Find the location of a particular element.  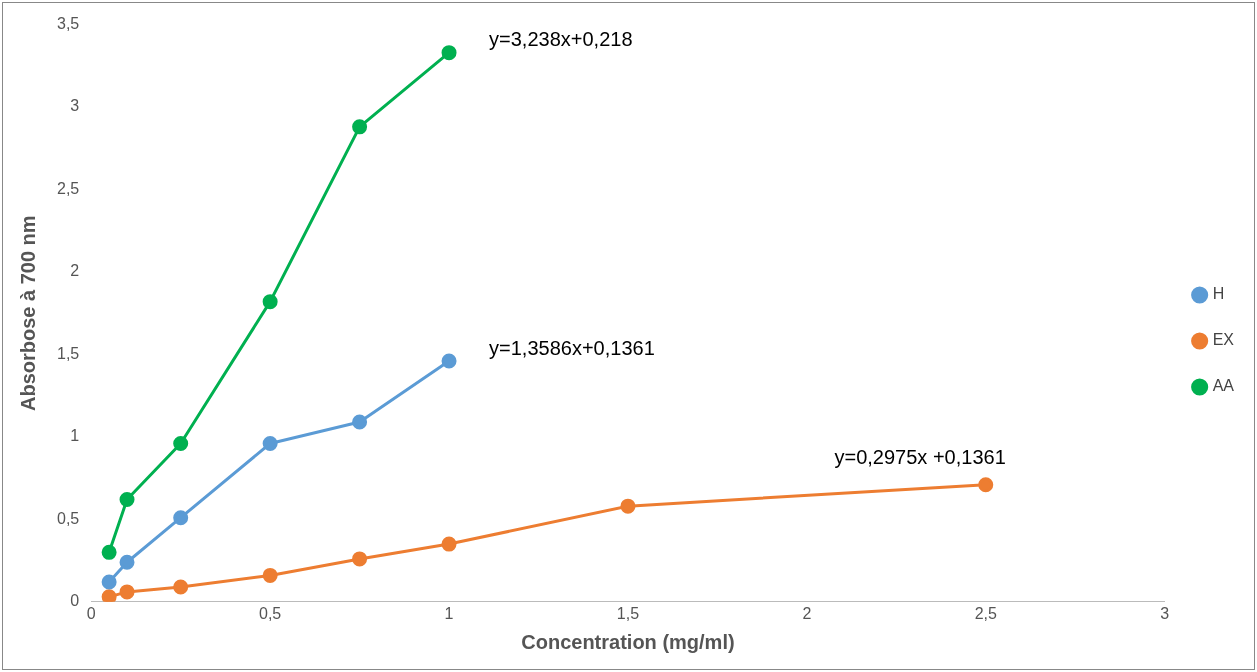

x-tick-label: 2 is located at coordinates (807, 613).